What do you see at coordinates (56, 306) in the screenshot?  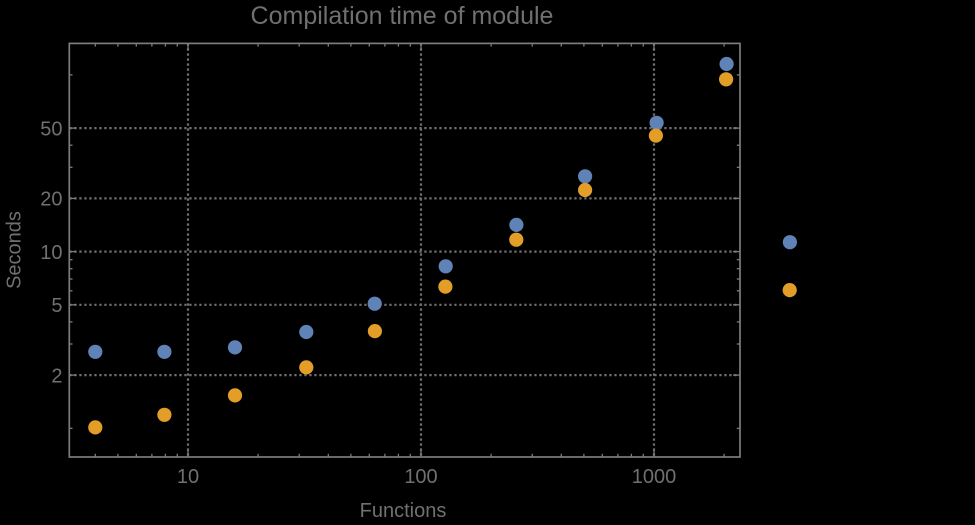 I see `svg-text: 5` at bounding box center [56, 306].